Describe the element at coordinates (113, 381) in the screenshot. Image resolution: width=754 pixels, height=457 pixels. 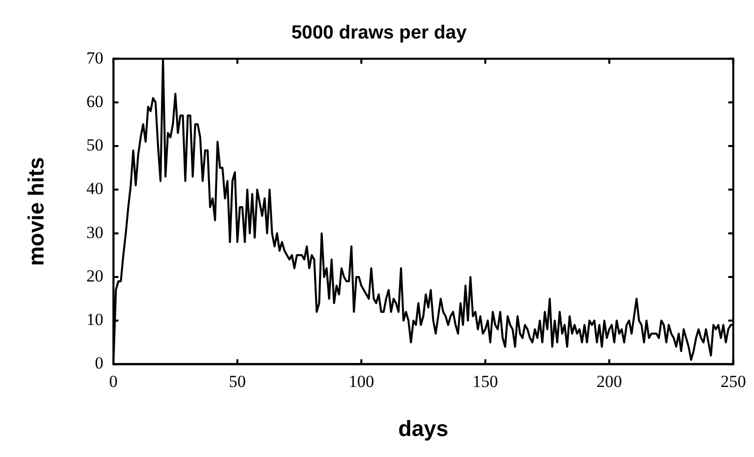
I see `x-tick-label: 0` at that location.